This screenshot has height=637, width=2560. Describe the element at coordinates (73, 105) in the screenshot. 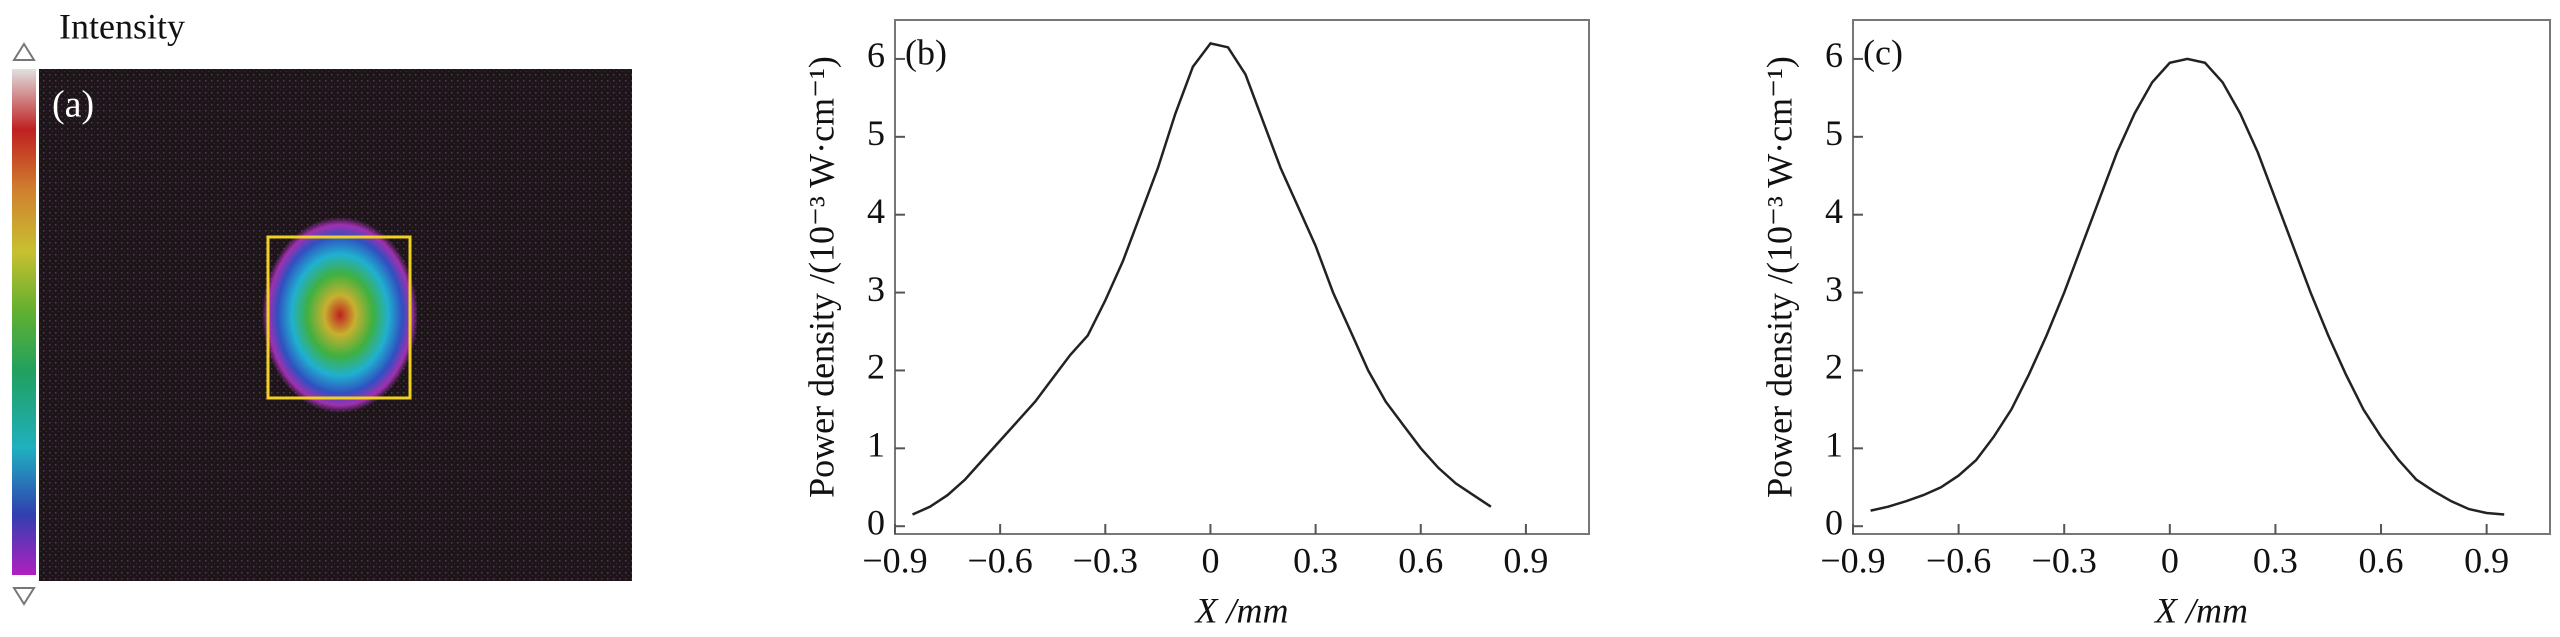

I see `panel-label: (a)` at that location.